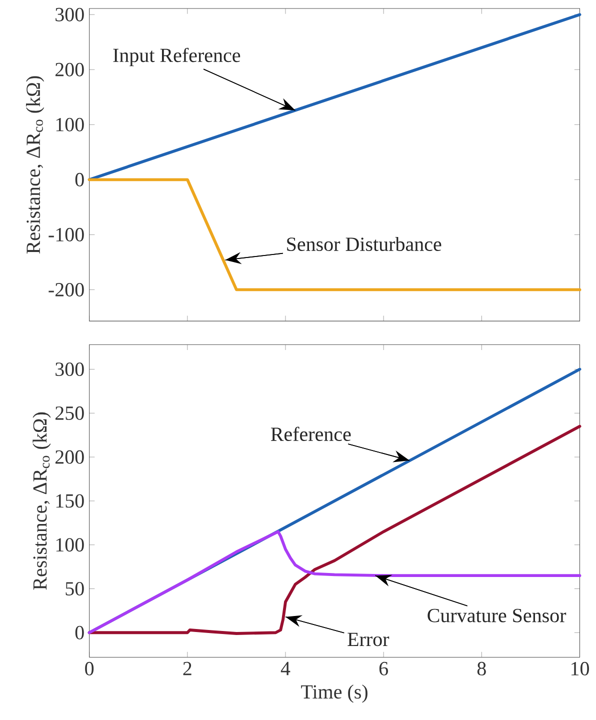  What do you see at coordinates (176, 57) in the screenshot?
I see `annotation: Input Reference` at bounding box center [176, 57].